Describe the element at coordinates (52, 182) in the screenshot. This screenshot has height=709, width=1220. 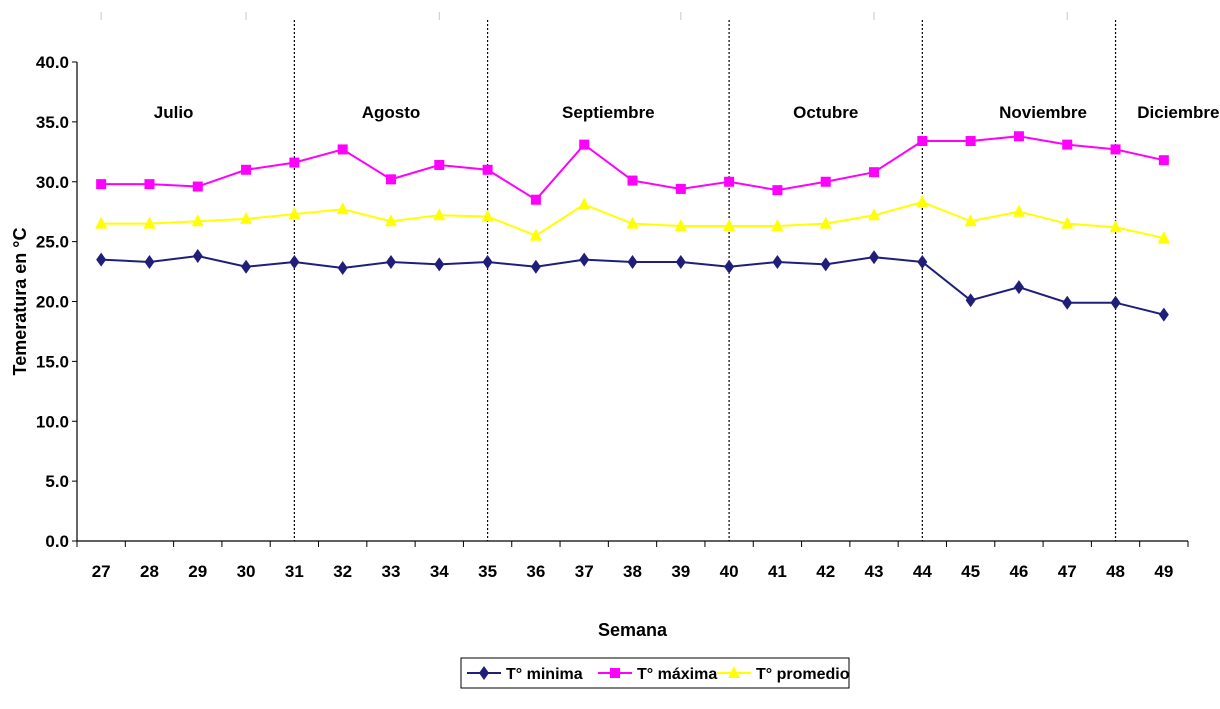
I see `y-tick-label: 30.0` at that location.